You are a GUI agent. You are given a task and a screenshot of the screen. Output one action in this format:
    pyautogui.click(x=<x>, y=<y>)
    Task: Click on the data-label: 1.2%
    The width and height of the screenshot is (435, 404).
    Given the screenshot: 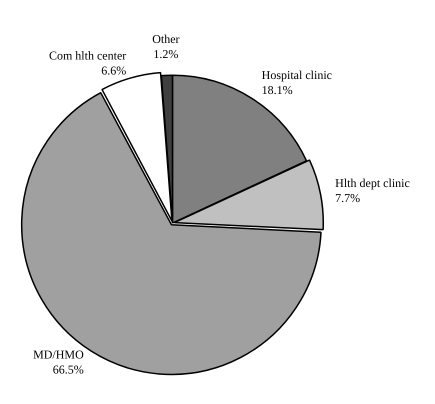 What is the action you would take?
    pyautogui.click(x=165, y=54)
    